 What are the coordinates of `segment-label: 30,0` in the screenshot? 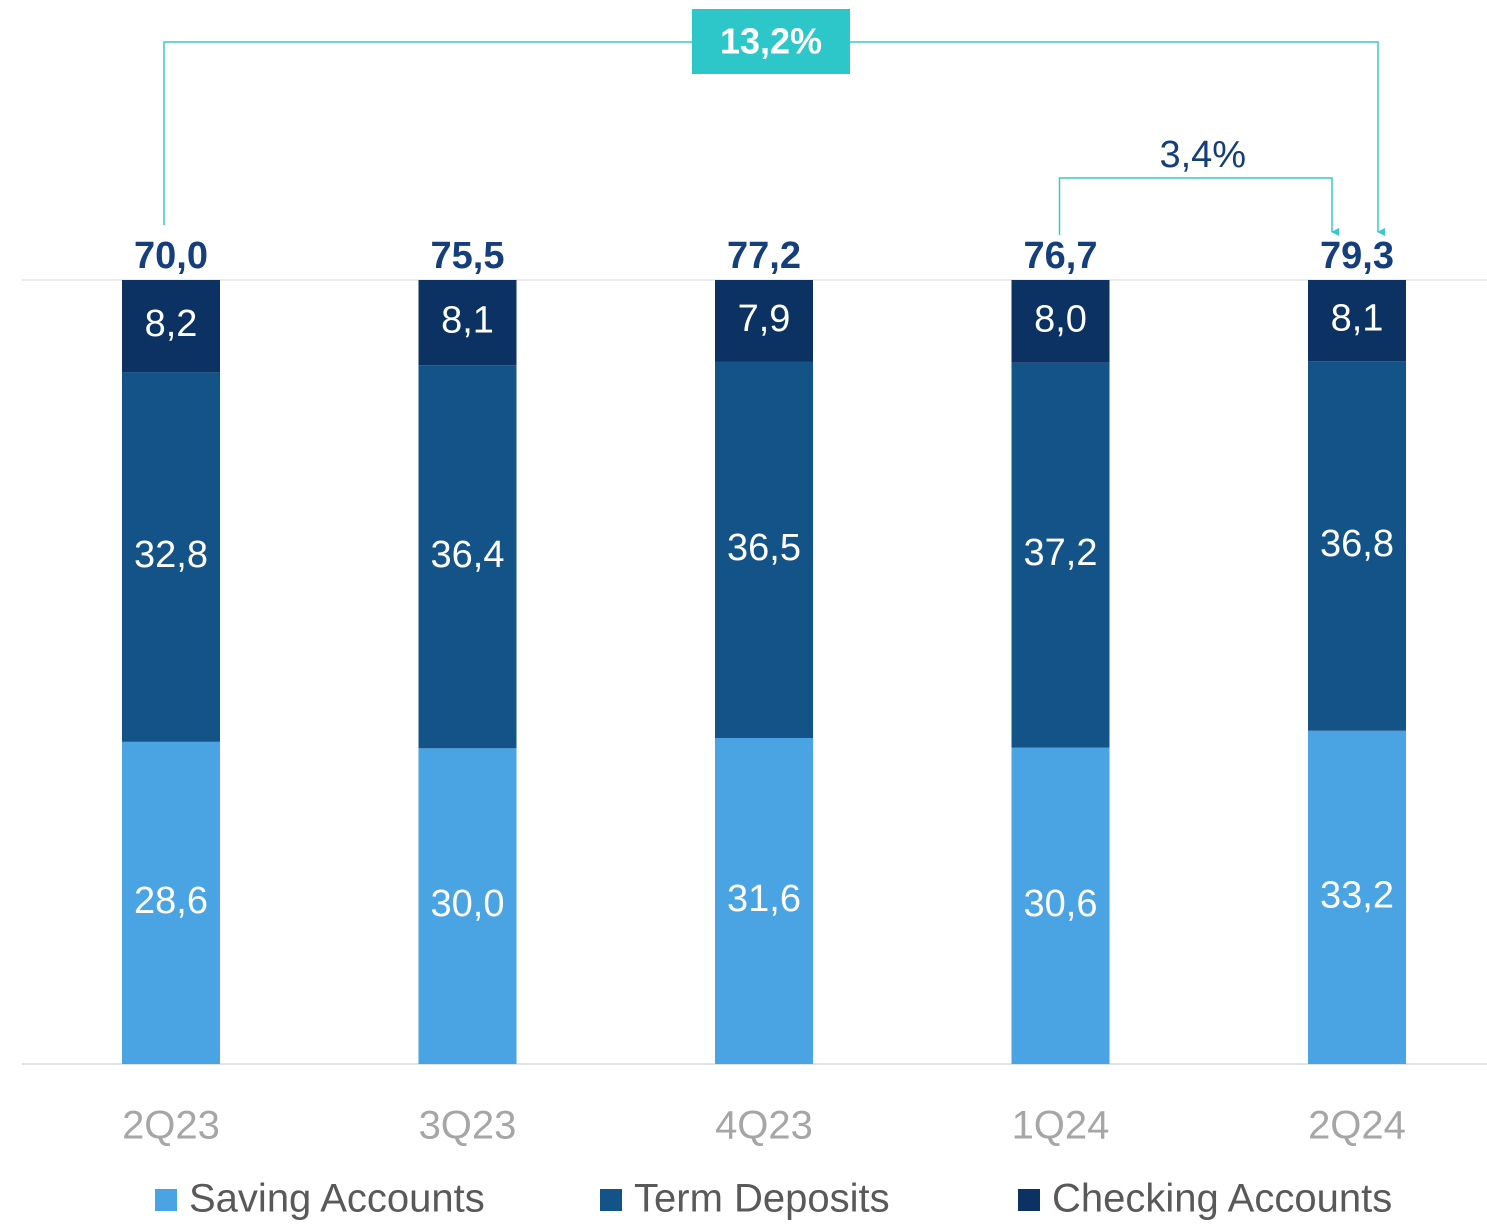 It's located at (468, 904).